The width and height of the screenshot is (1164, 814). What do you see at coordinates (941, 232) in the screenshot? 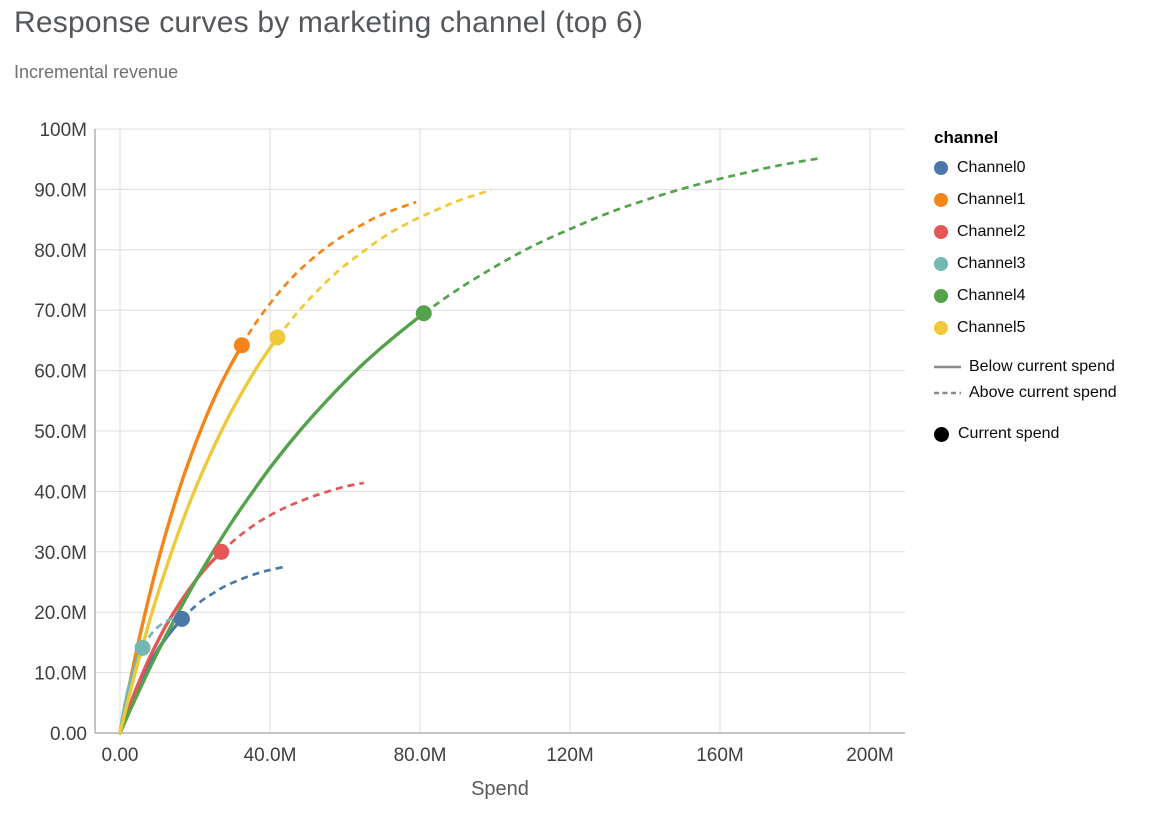
I see `legend-swatch-channel2-icon` at bounding box center [941, 232].